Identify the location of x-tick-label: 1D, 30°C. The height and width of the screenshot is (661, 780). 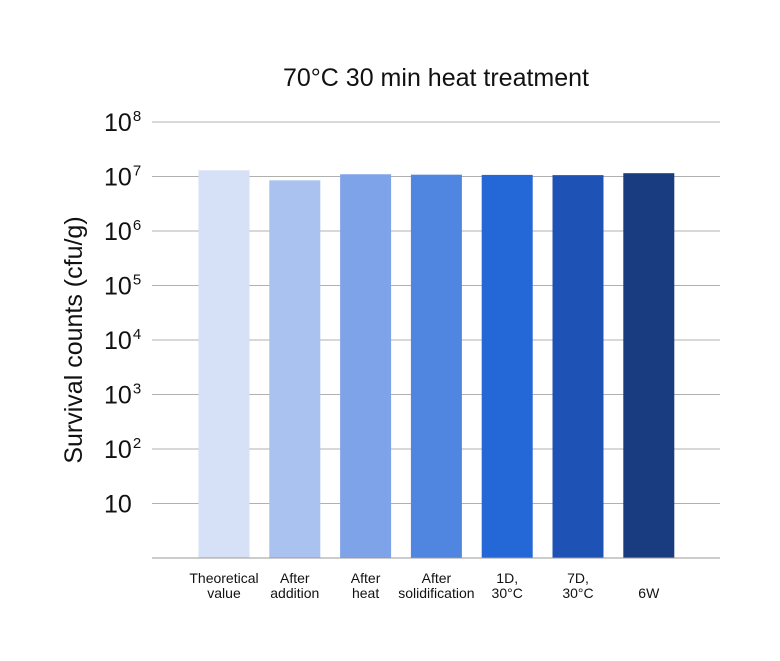
(507, 585).